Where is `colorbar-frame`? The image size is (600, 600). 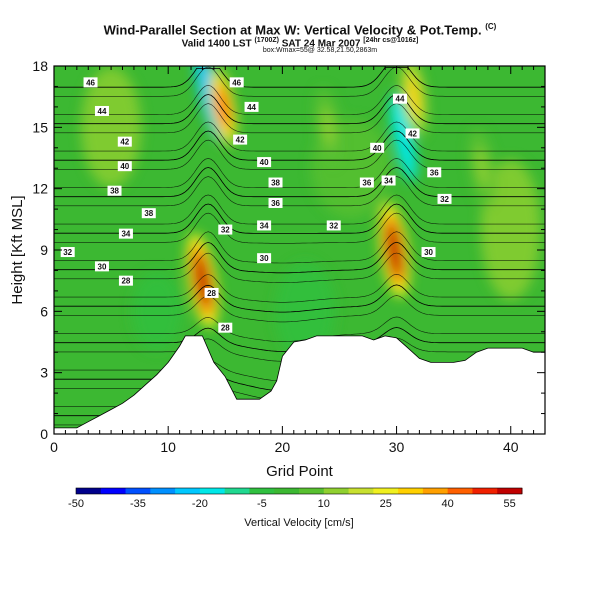 colorbar-frame is located at coordinates (299, 491).